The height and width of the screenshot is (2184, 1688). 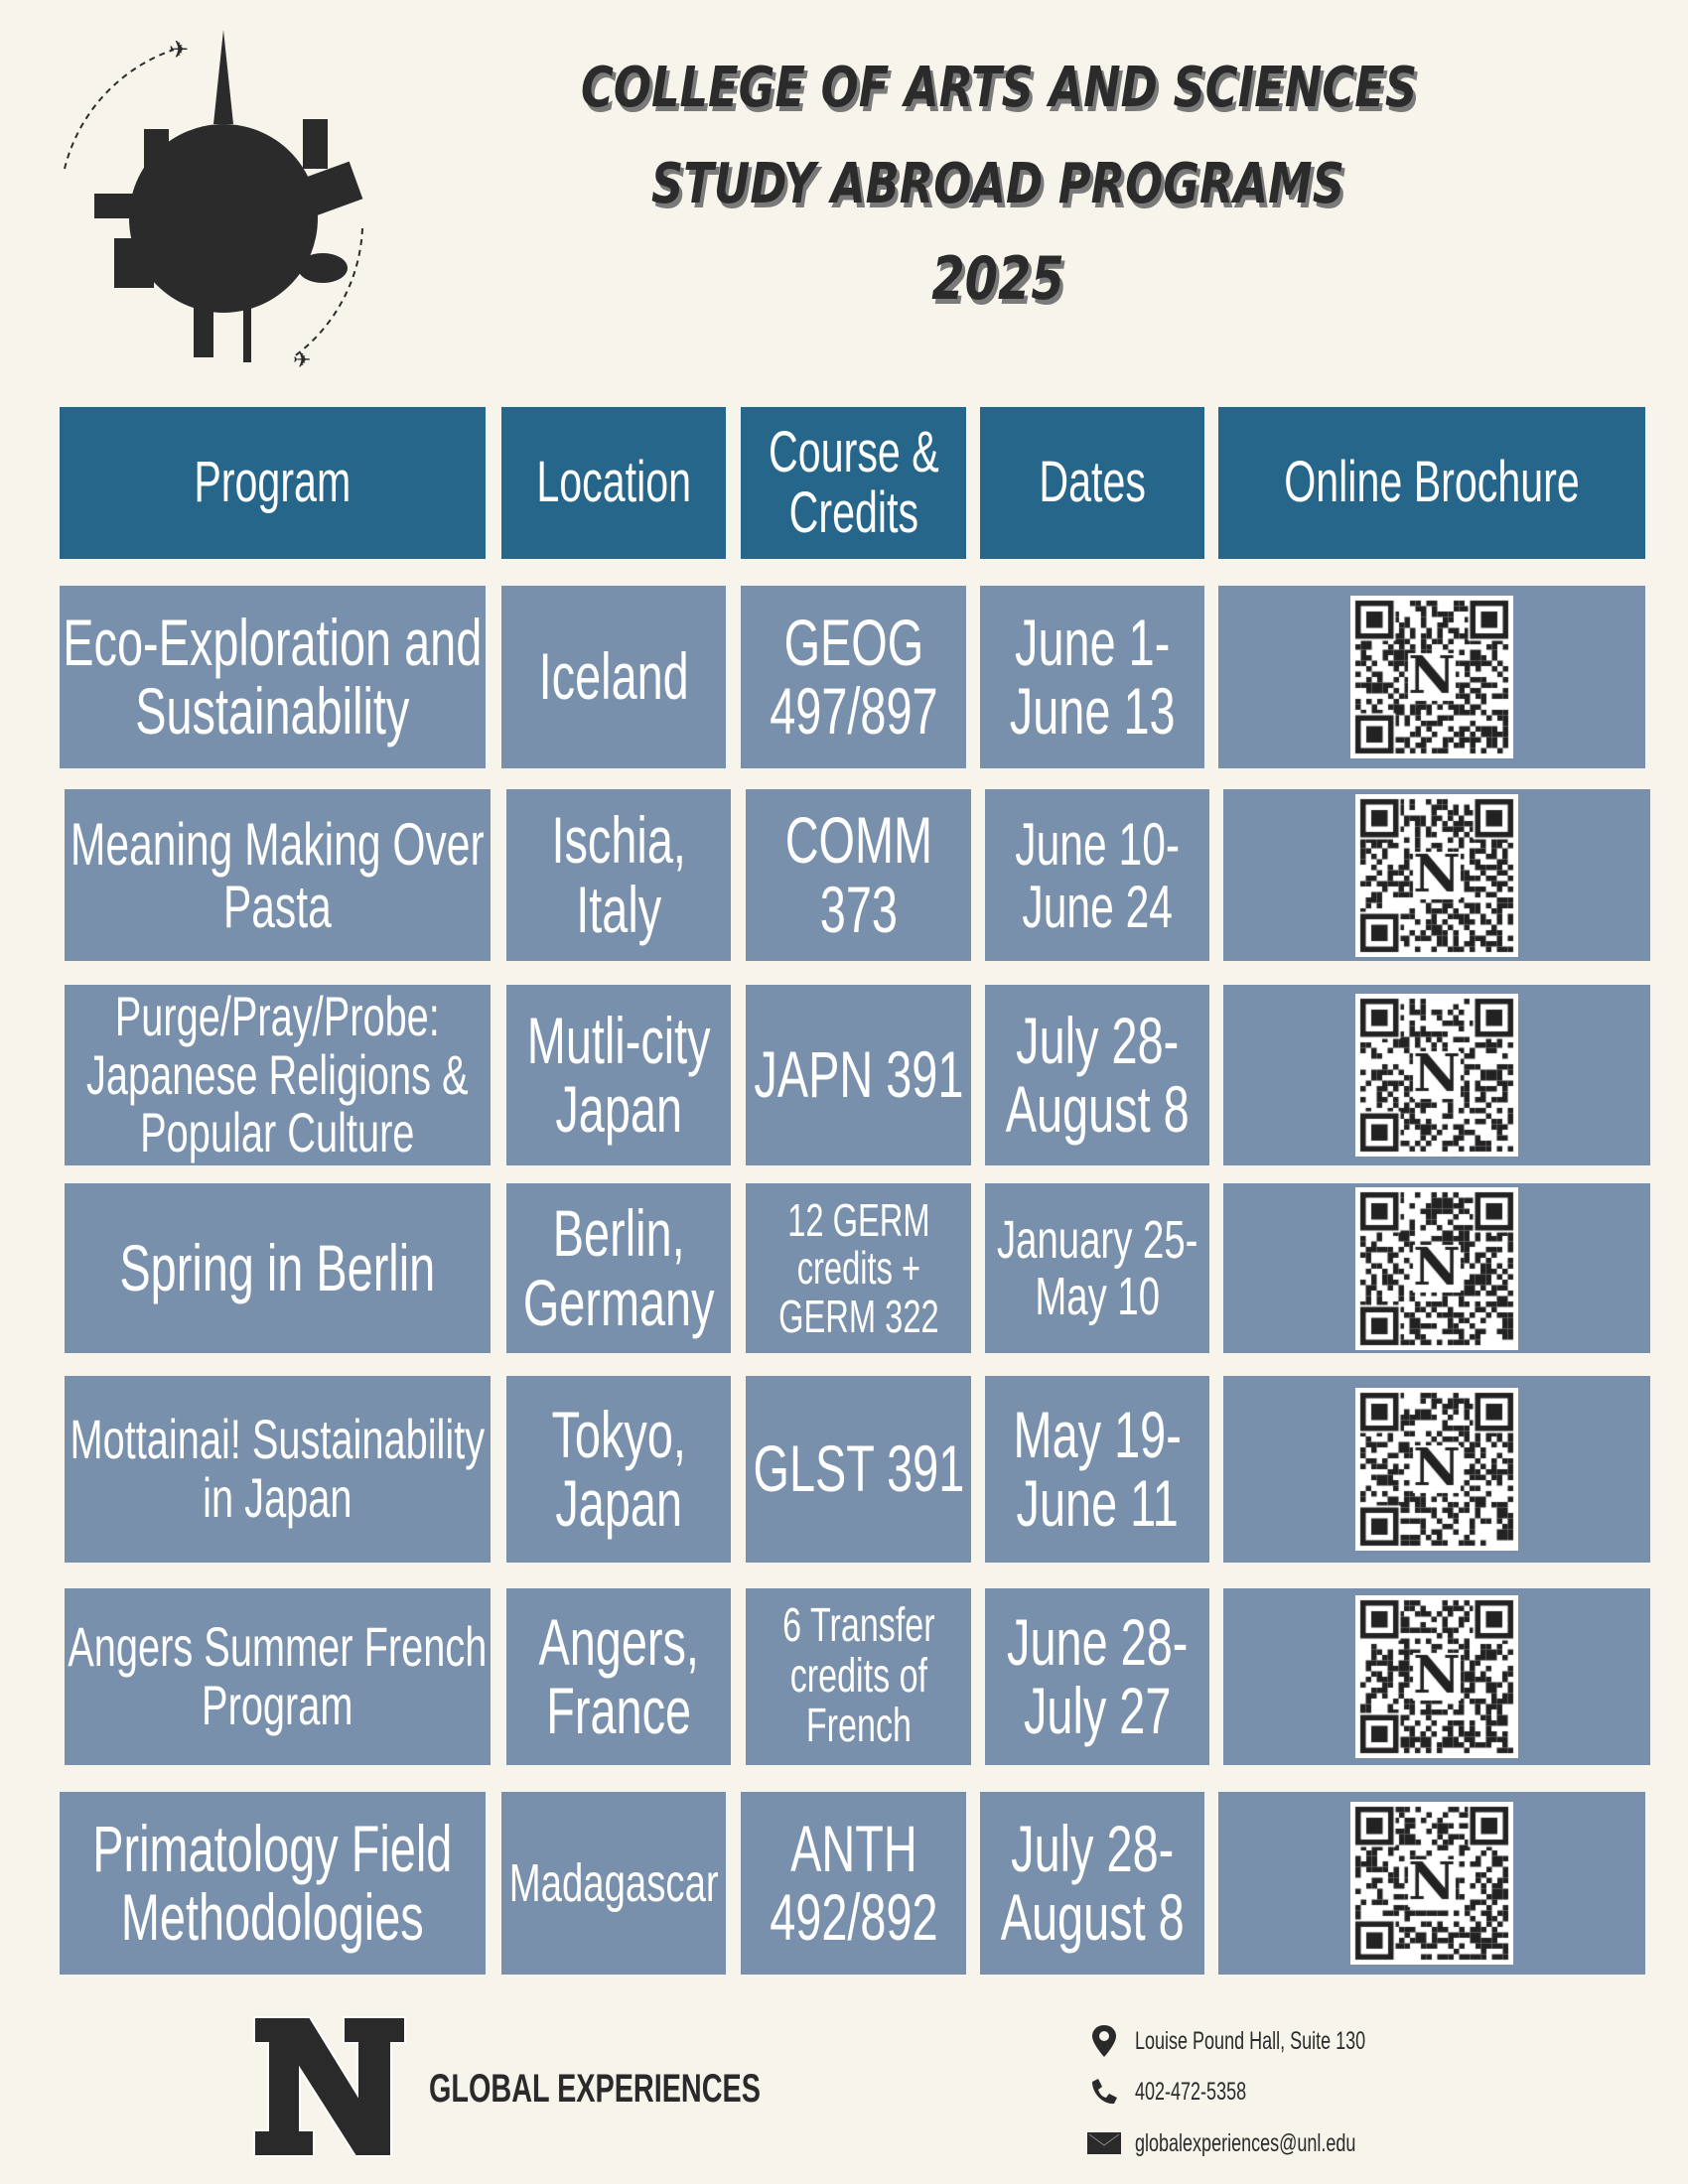 I want to click on cell-location: Tokyo, Japan, so click(x=618, y=1468).